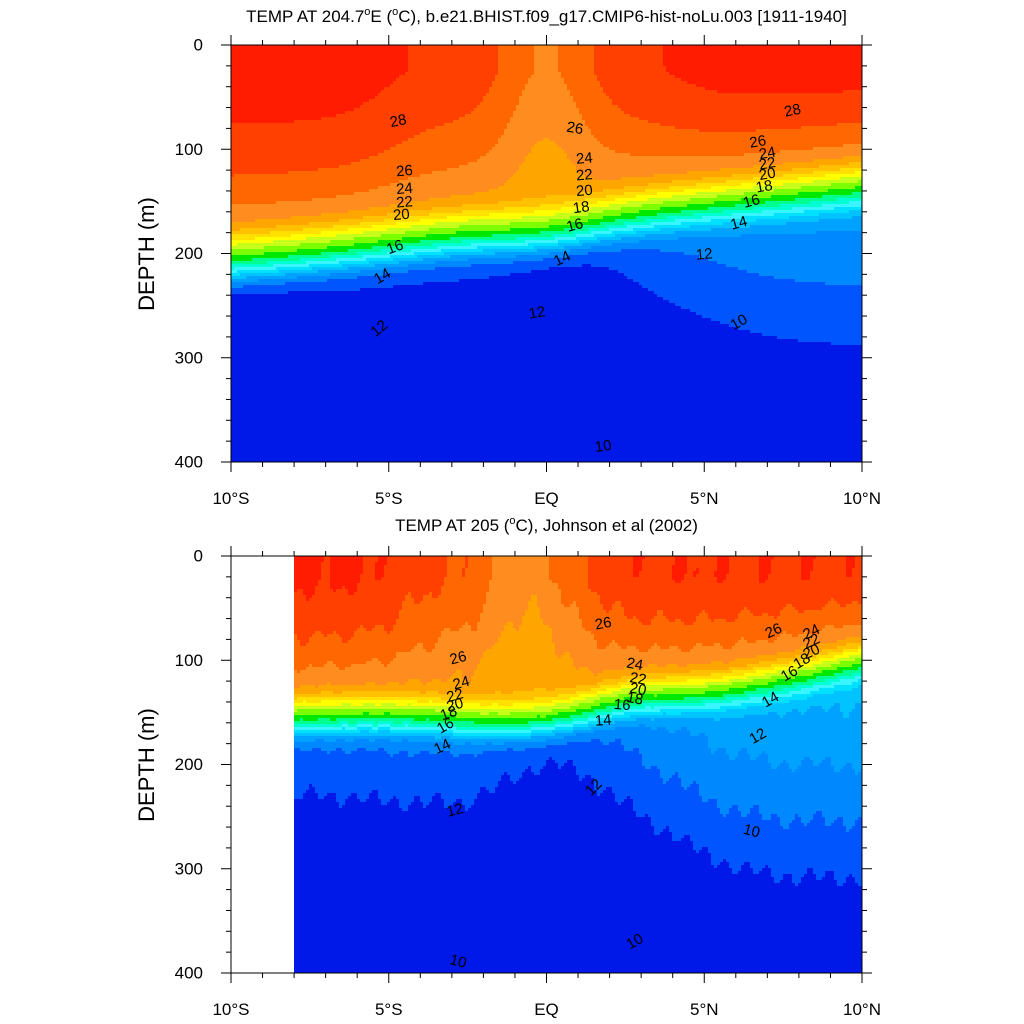 The image size is (1024, 1024). I want to click on title-segment: E (, so click(381, 16).